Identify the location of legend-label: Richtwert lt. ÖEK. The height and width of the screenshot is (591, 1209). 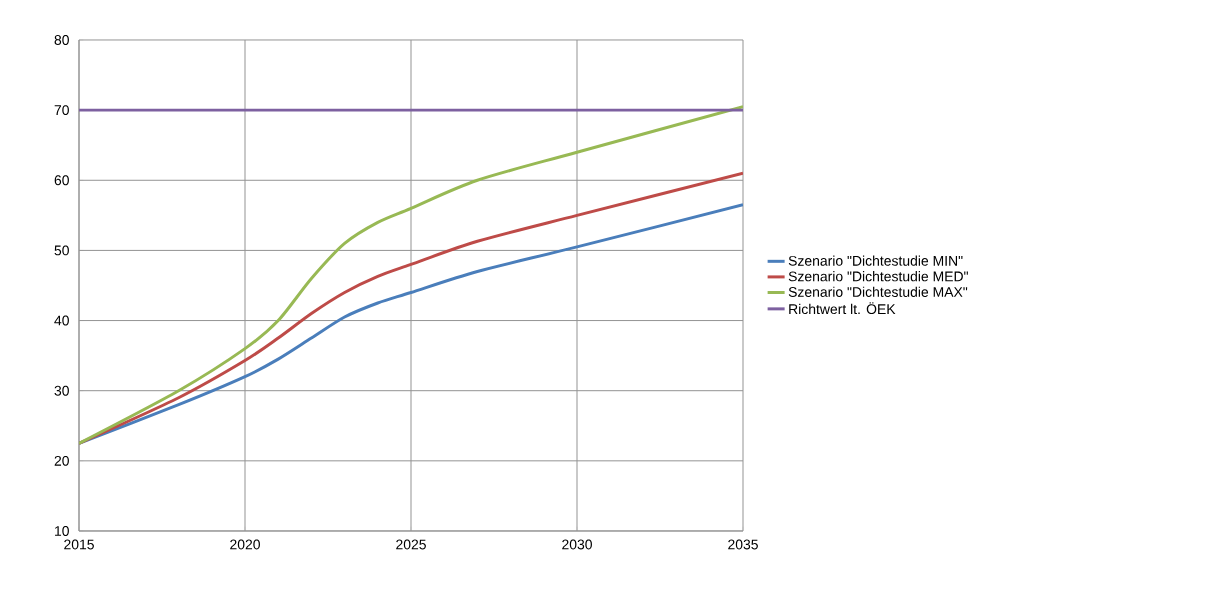
(842, 308).